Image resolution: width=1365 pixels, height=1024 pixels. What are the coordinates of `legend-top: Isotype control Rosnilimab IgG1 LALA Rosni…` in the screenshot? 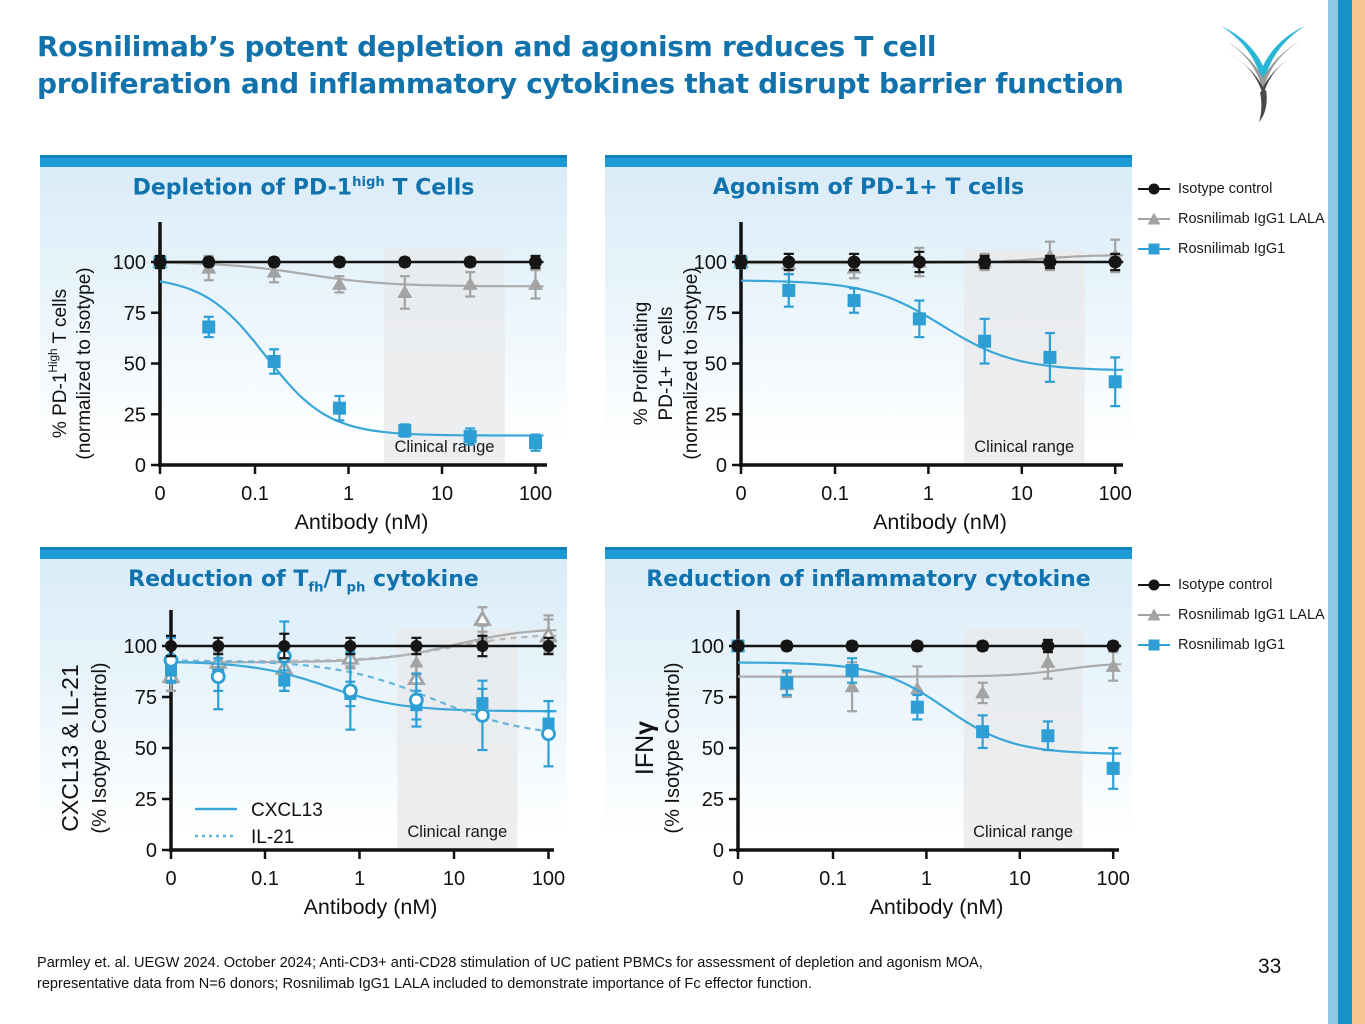 It's located at (1231, 219).